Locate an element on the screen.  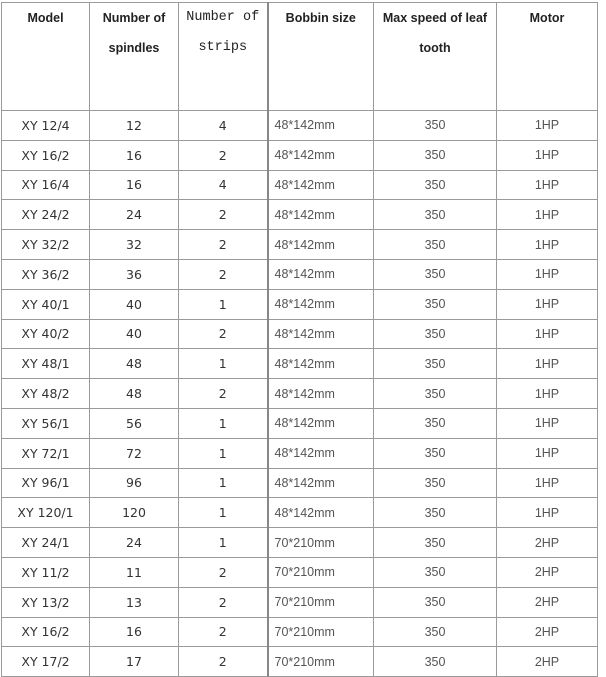
table-row: XY 16/2 16 2 70*210mm 350 2HP is located at coordinates (299, 632).